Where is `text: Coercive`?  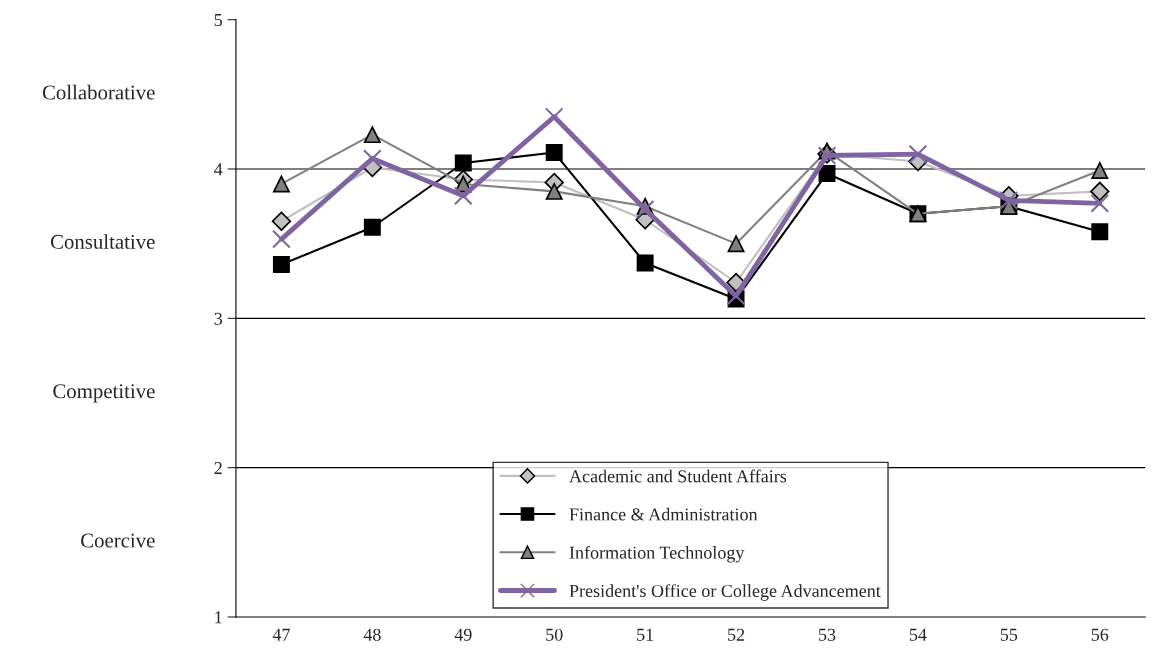
text: Coercive is located at coordinates (118, 540).